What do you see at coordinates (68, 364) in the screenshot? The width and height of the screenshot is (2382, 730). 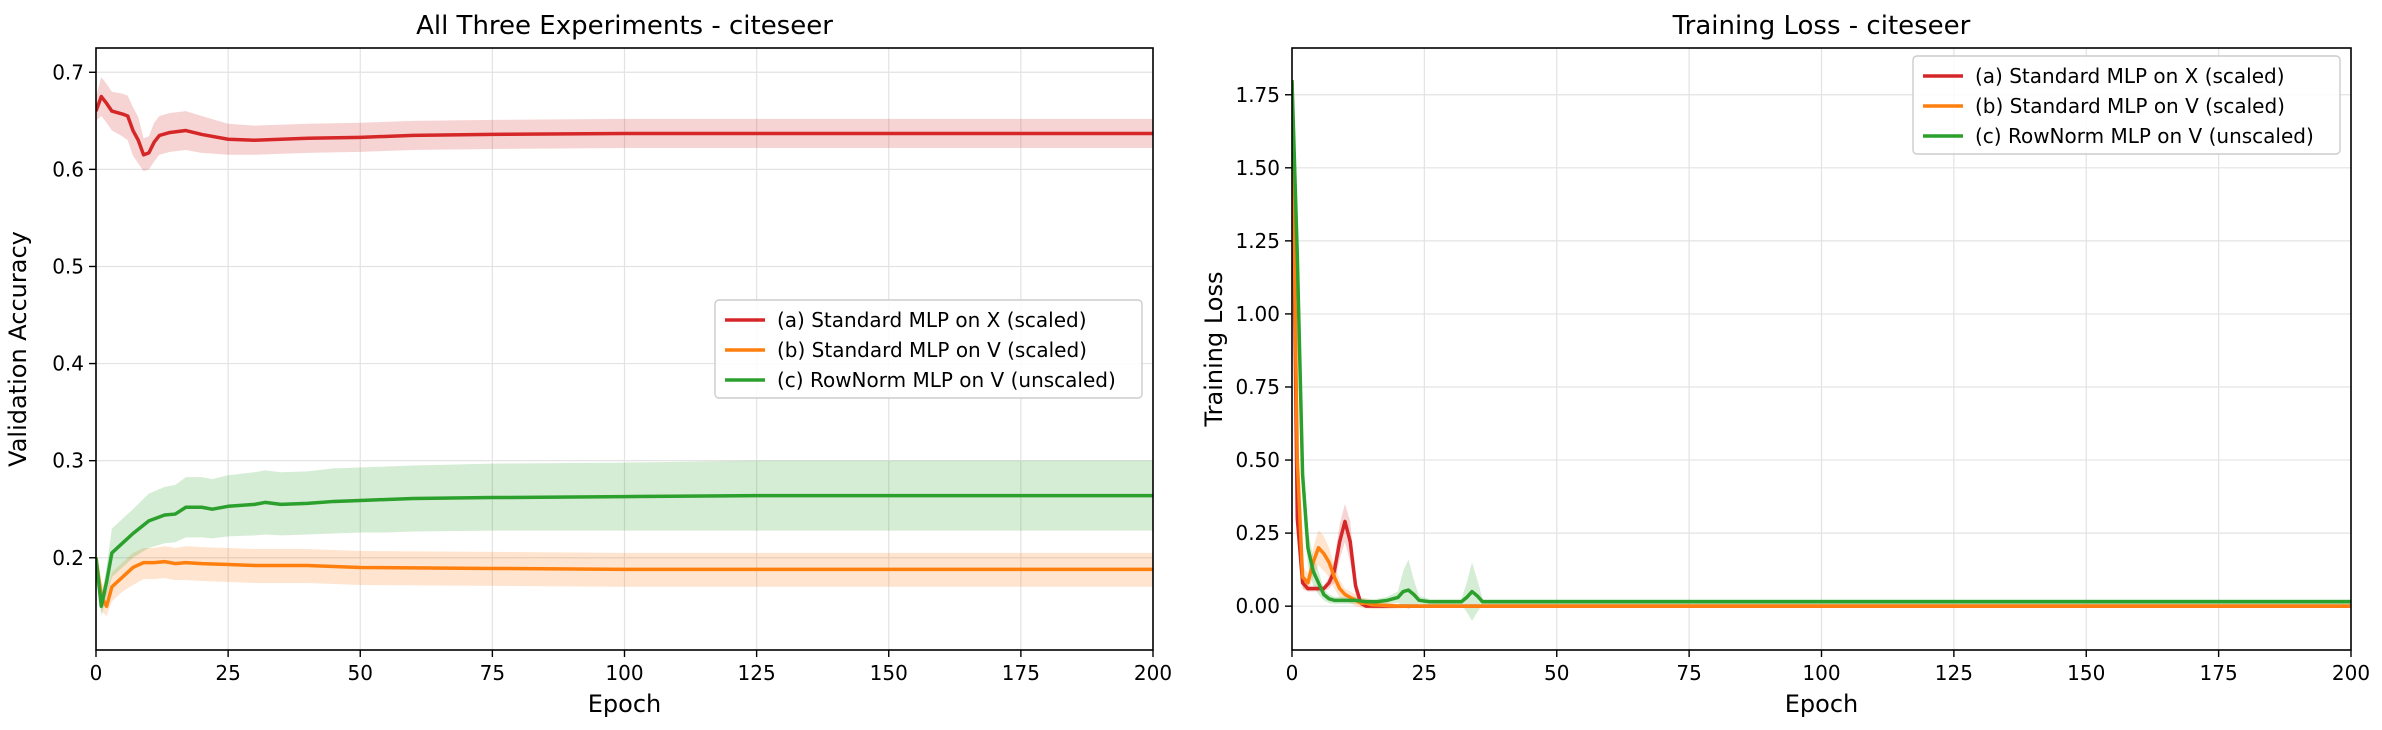 I see `y-tick-label: 0.4` at bounding box center [68, 364].